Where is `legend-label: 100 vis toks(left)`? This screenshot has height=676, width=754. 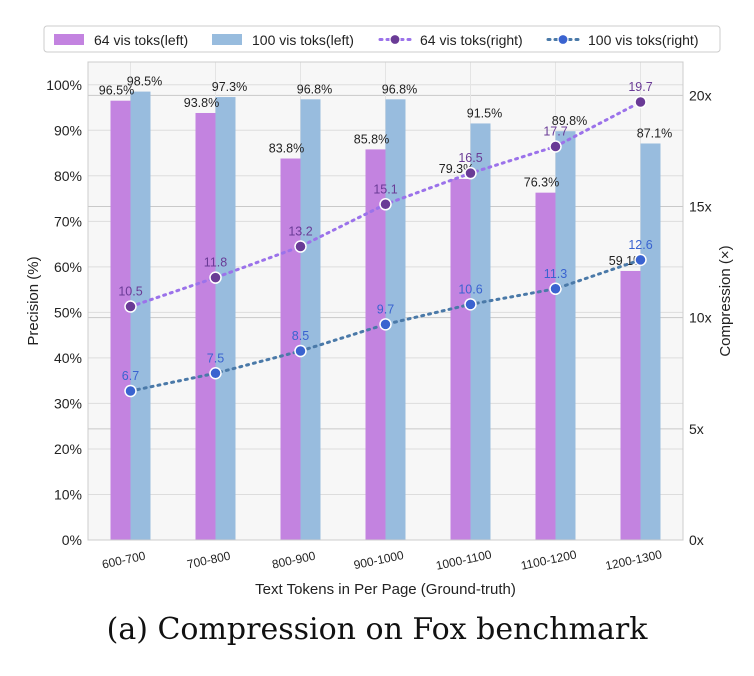
legend-label: 100 vis toks(left) is located at coordinates (303, 40).